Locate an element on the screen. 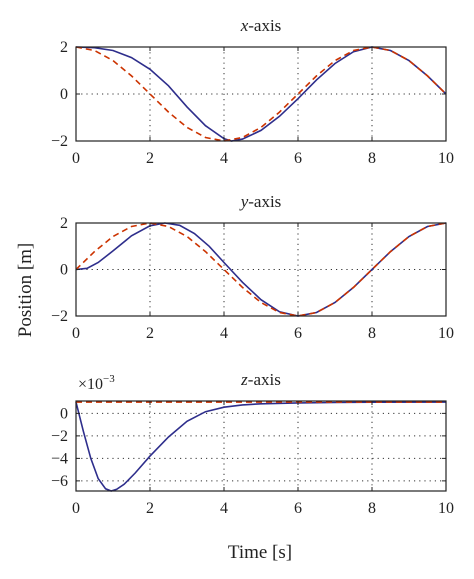 Image resolution: width=474 pixels, height=579 pixels. chart-title-axis-letter: z is located at coordinates (244, 379).